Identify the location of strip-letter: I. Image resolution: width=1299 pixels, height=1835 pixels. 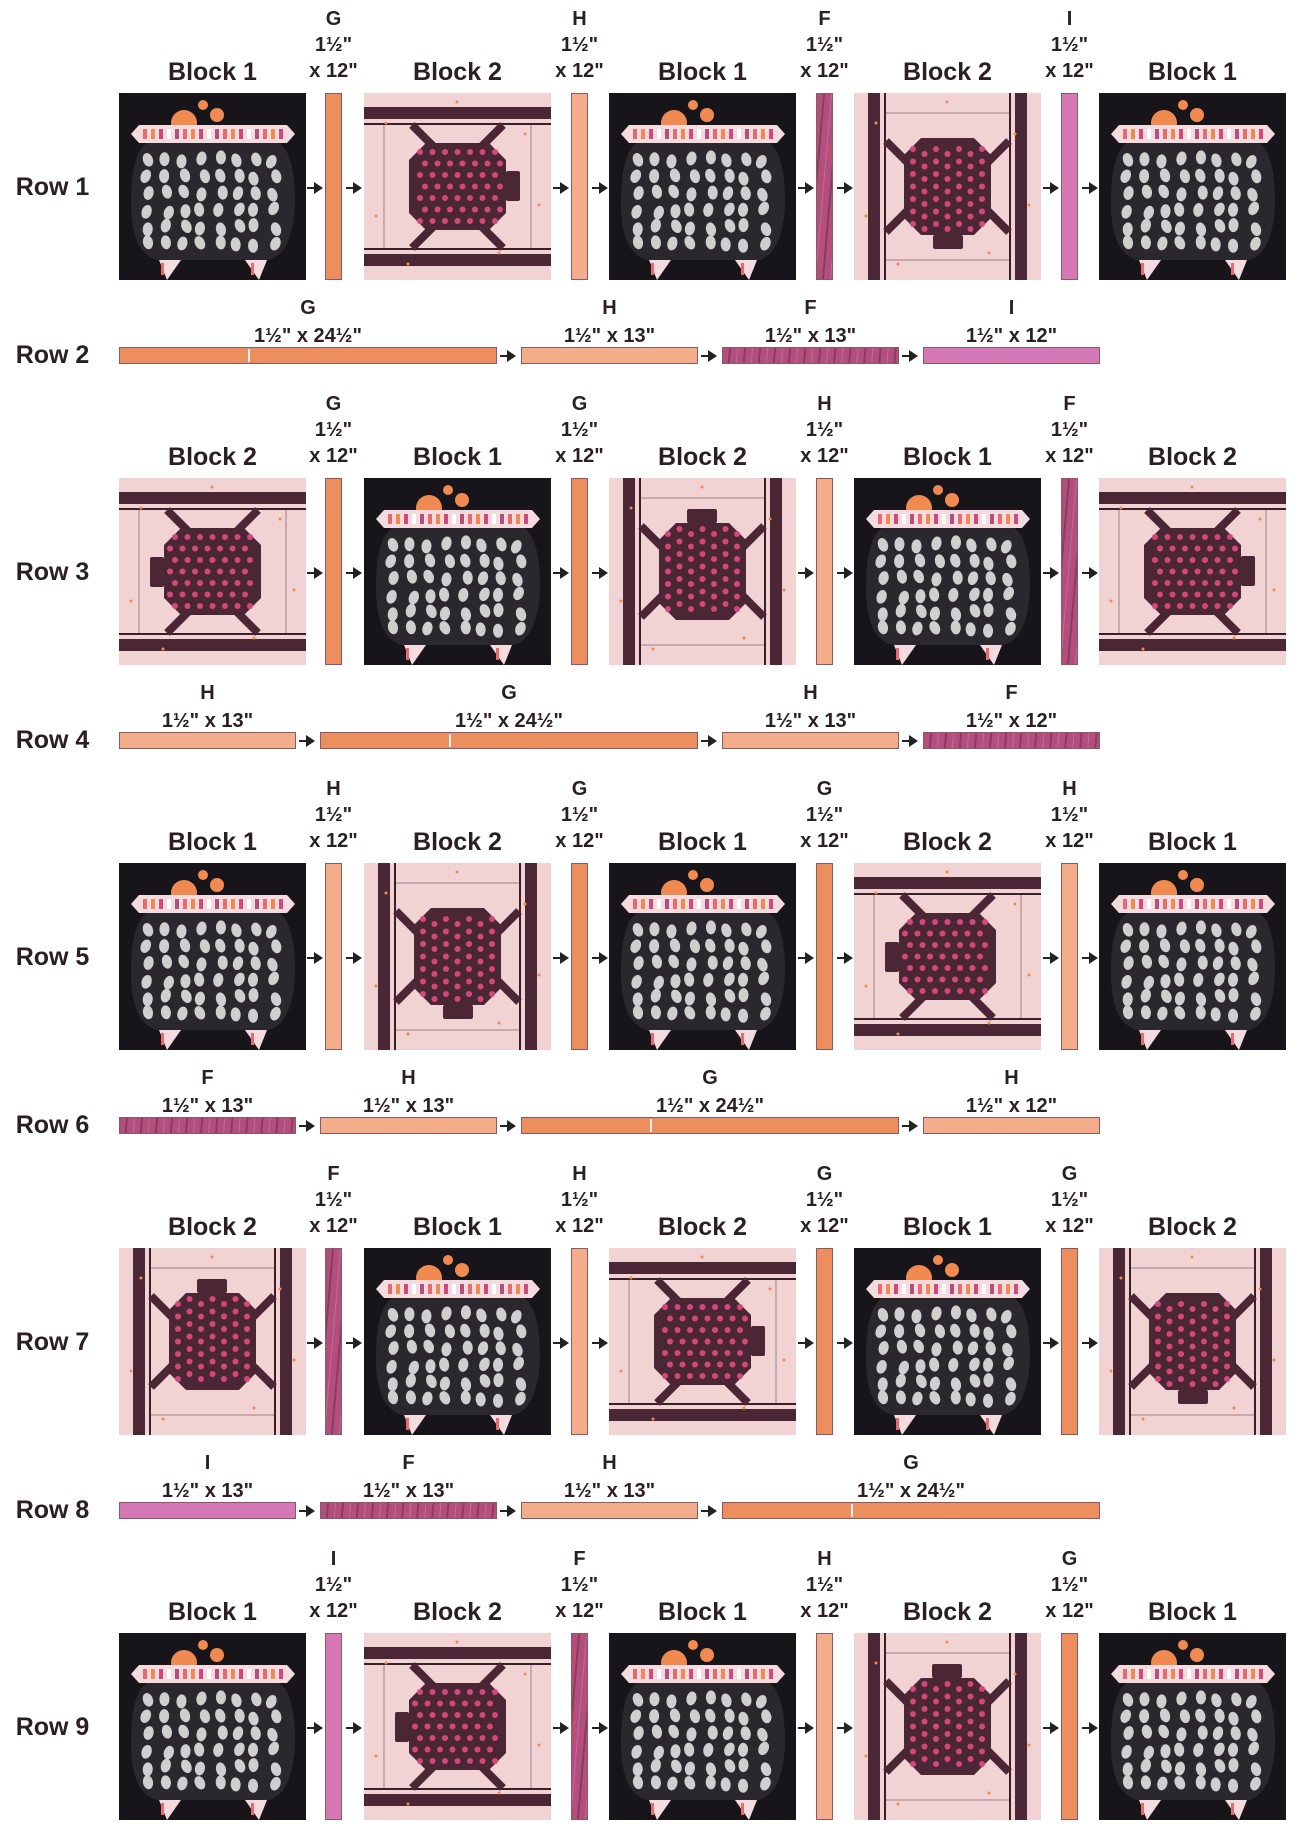
(207, 1463).